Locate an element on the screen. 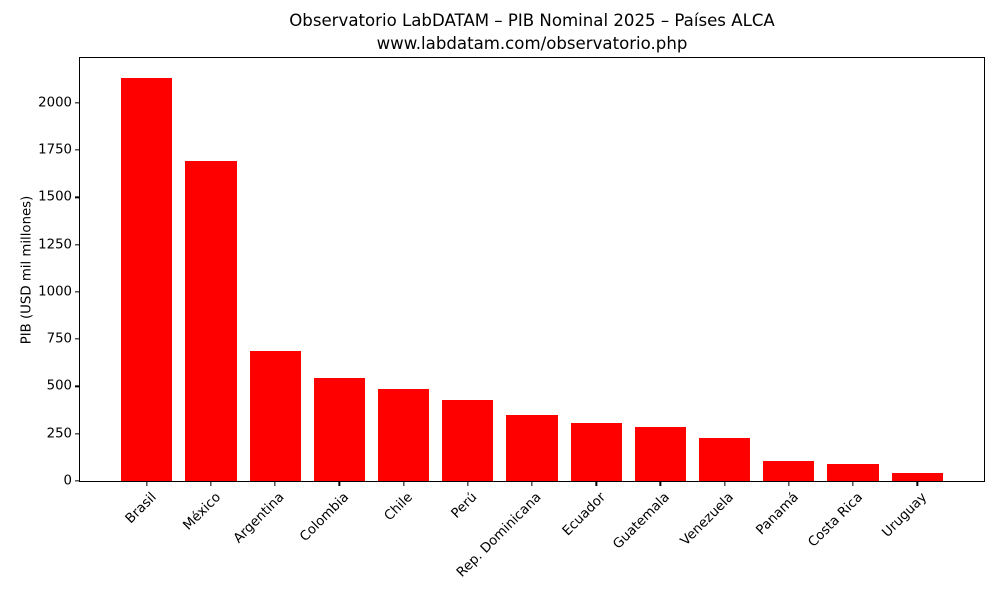 The height and width of the screenshot is (600, 1000). x-tick-label: Colombia is located at coordinates (324, 517).